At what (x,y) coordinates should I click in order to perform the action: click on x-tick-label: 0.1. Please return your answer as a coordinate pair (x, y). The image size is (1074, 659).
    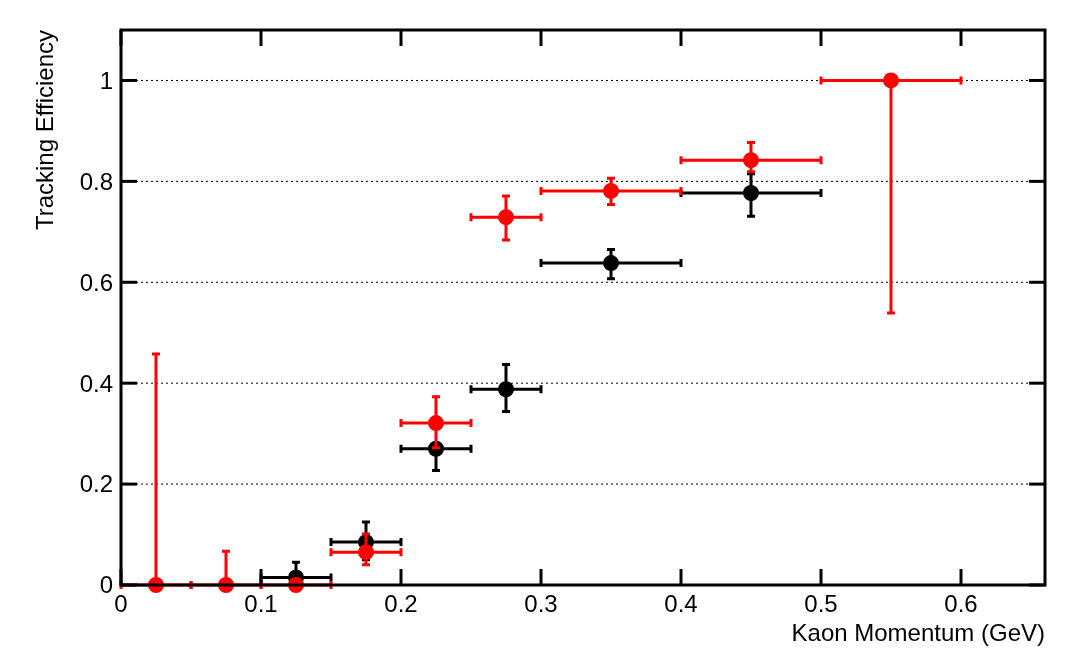
    Looking at the image, I should click on (261, 603).